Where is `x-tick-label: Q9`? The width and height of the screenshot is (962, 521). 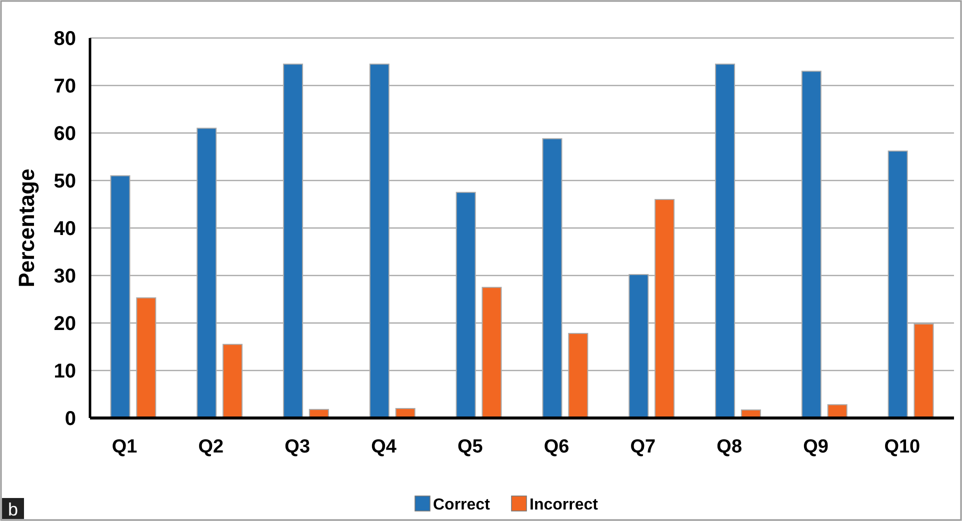 x-tick-label: Q9 is located at coordinates (815, 447).